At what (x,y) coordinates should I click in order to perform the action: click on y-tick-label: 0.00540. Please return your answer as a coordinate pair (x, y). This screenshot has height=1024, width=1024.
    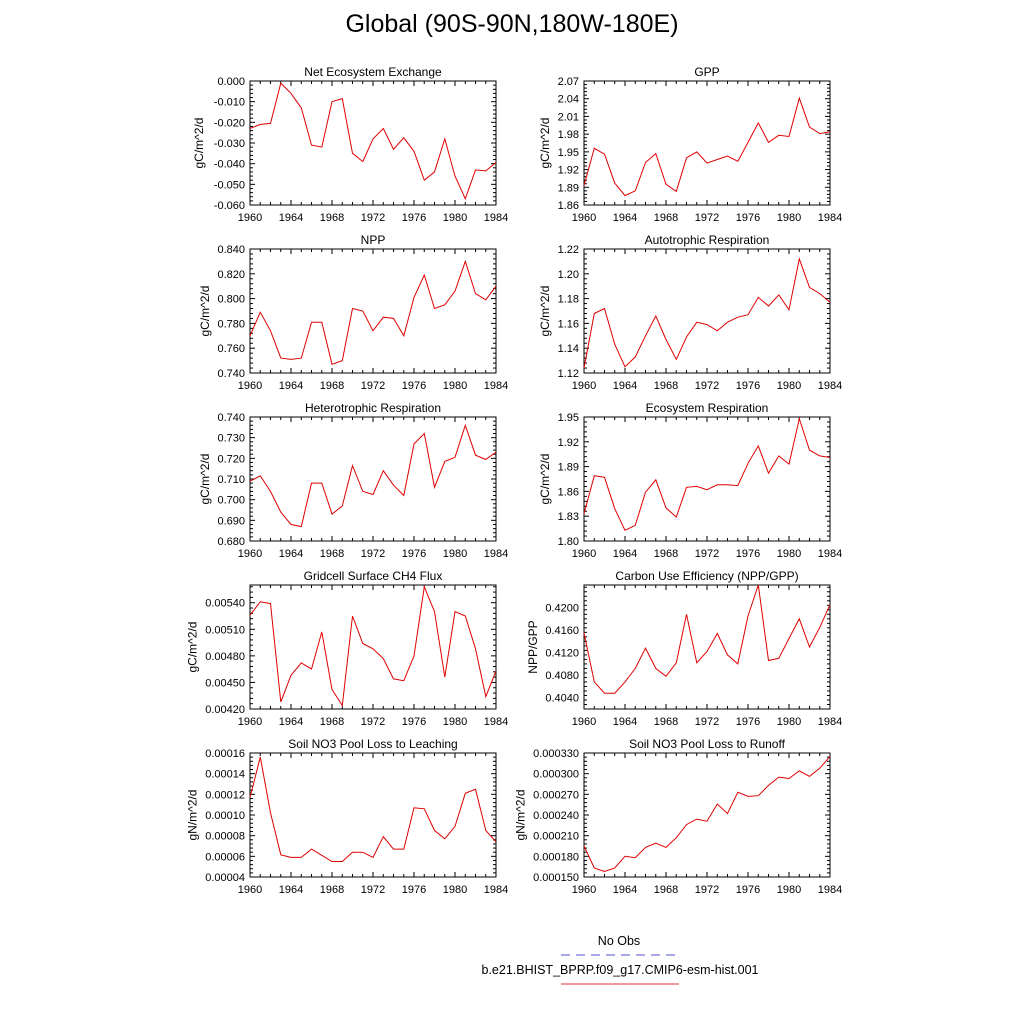
    Looking at the image, I should click on (225, 604).